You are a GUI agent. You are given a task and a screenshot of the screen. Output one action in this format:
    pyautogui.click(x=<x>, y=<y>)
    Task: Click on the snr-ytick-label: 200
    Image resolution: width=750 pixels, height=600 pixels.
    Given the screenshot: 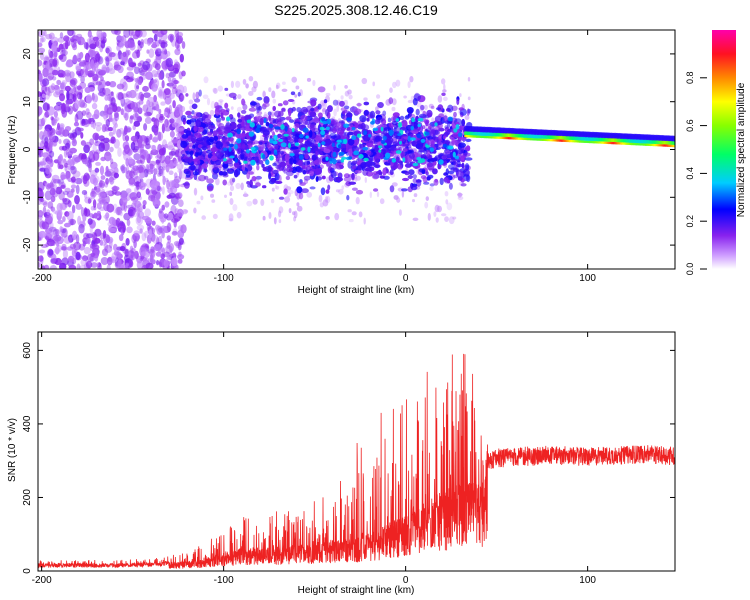 What is the action you would take?
    pyautogui.click(x=27, y=497)
    